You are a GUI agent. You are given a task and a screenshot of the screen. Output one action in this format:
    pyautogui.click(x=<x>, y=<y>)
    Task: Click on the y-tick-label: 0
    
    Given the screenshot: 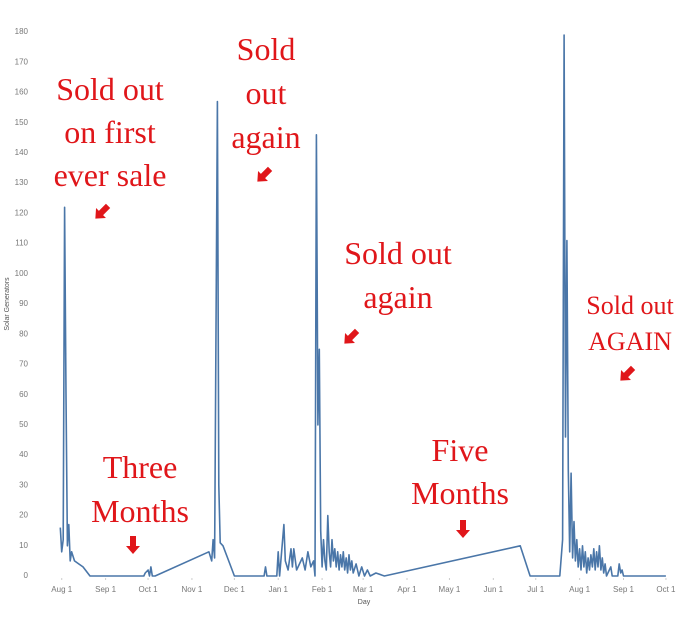 What is the action you would take?
    pyautogui.click(x=26, y=575)
    